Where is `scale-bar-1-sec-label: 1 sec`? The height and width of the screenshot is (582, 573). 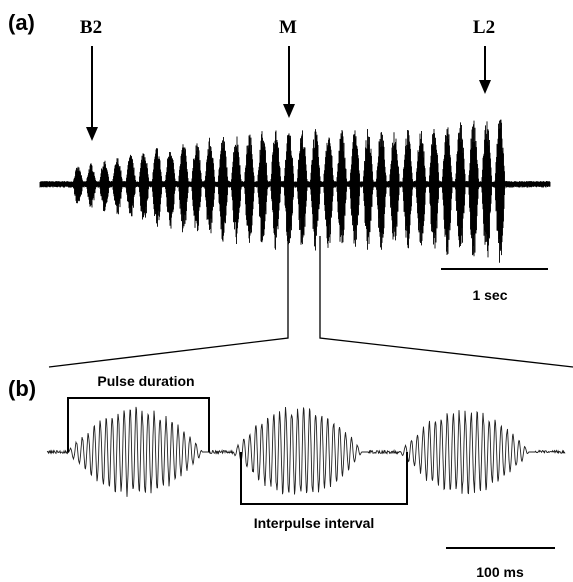
scale-bar-1-sec-label: 1 sec is located at coordinates (489, 295).